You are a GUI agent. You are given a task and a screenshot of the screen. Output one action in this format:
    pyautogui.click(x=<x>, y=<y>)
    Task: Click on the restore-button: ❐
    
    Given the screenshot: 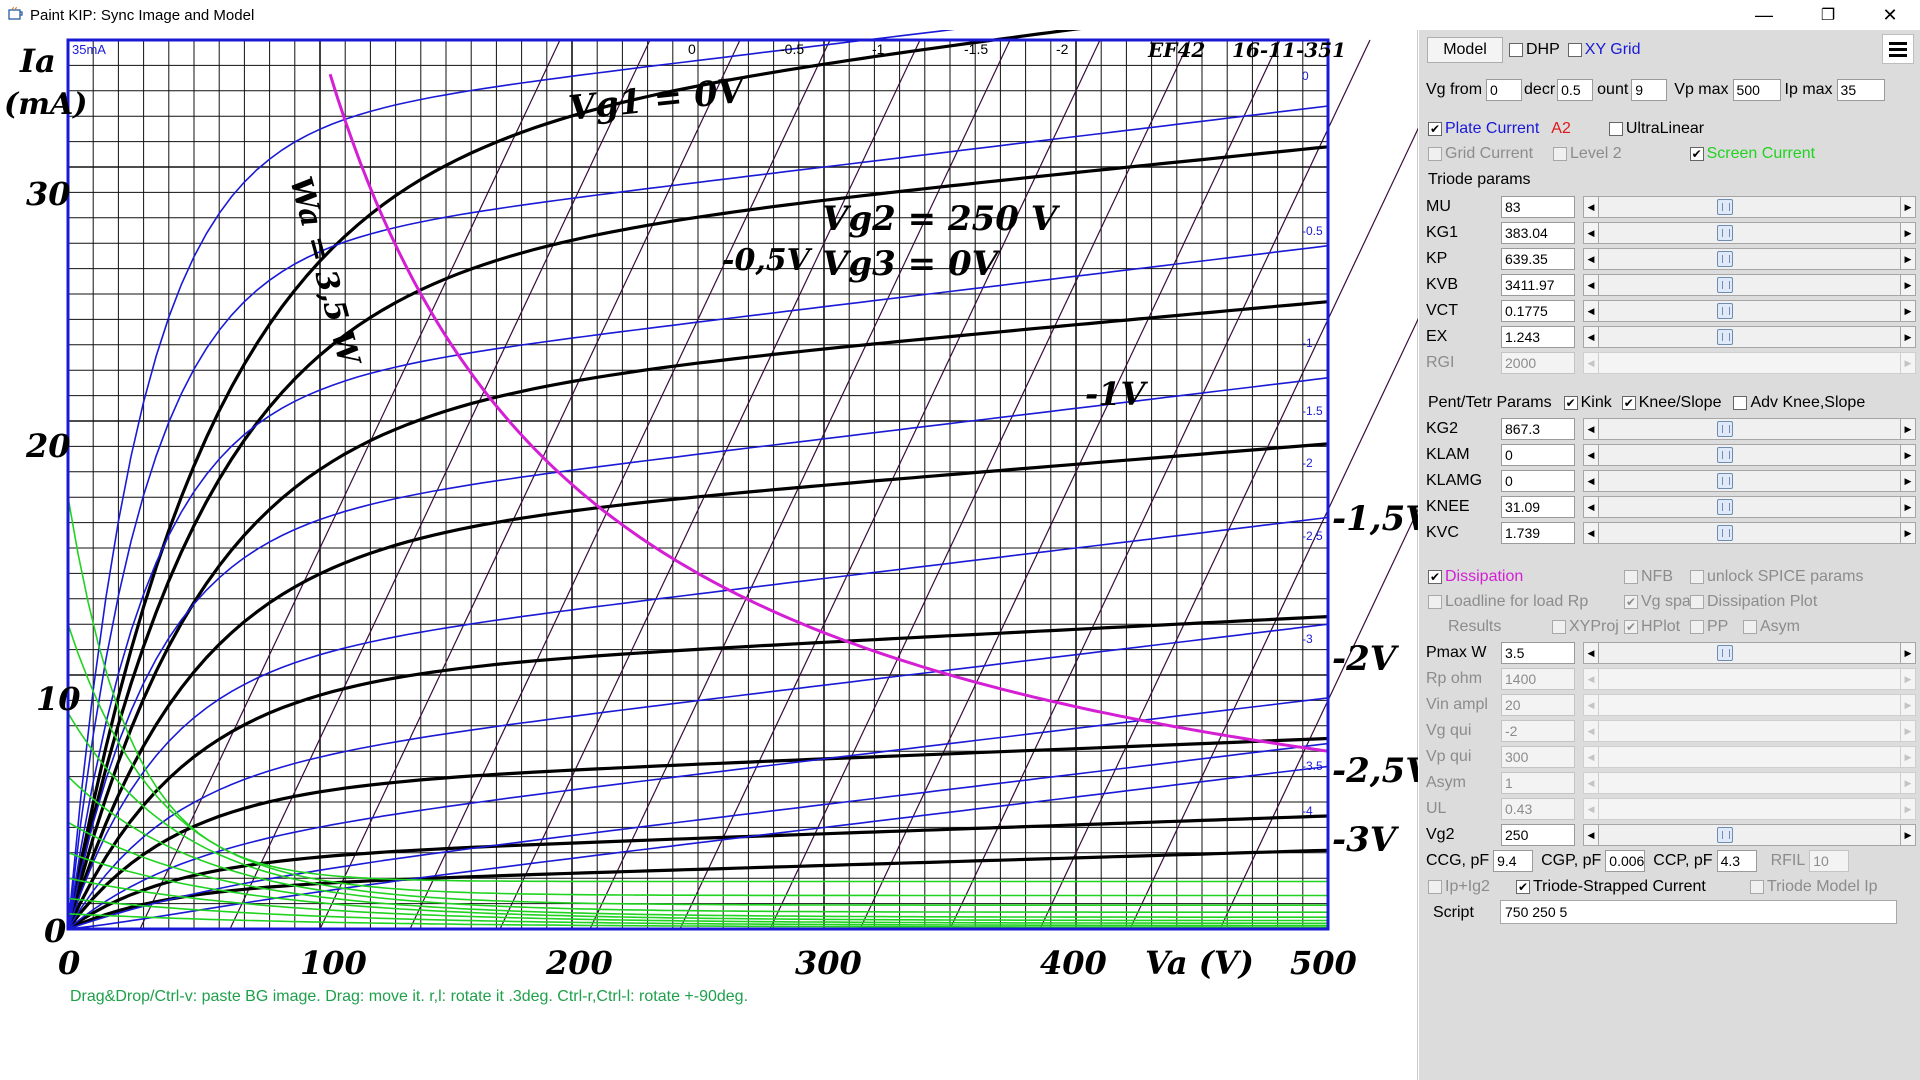 What is the action you would take?
    pyautogui.click(x=1828, y=15)
    